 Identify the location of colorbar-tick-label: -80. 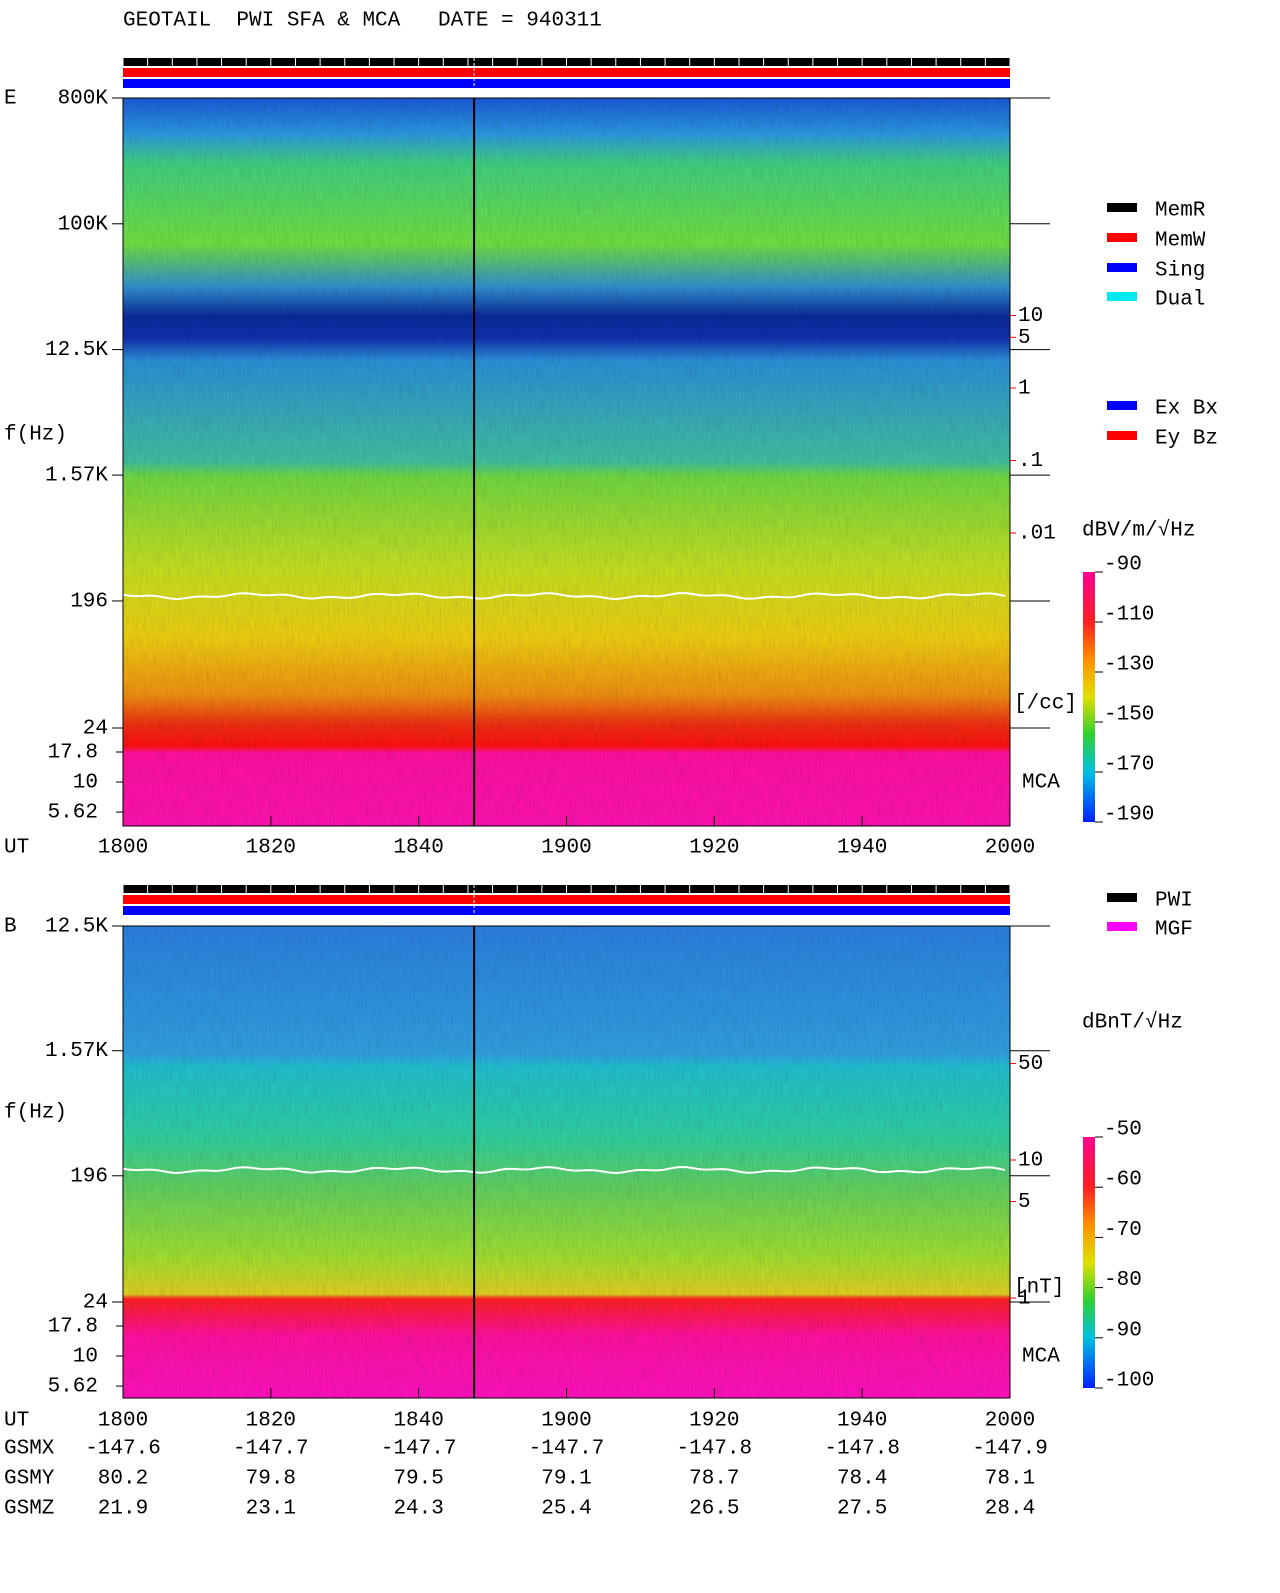
(1123, 1280).